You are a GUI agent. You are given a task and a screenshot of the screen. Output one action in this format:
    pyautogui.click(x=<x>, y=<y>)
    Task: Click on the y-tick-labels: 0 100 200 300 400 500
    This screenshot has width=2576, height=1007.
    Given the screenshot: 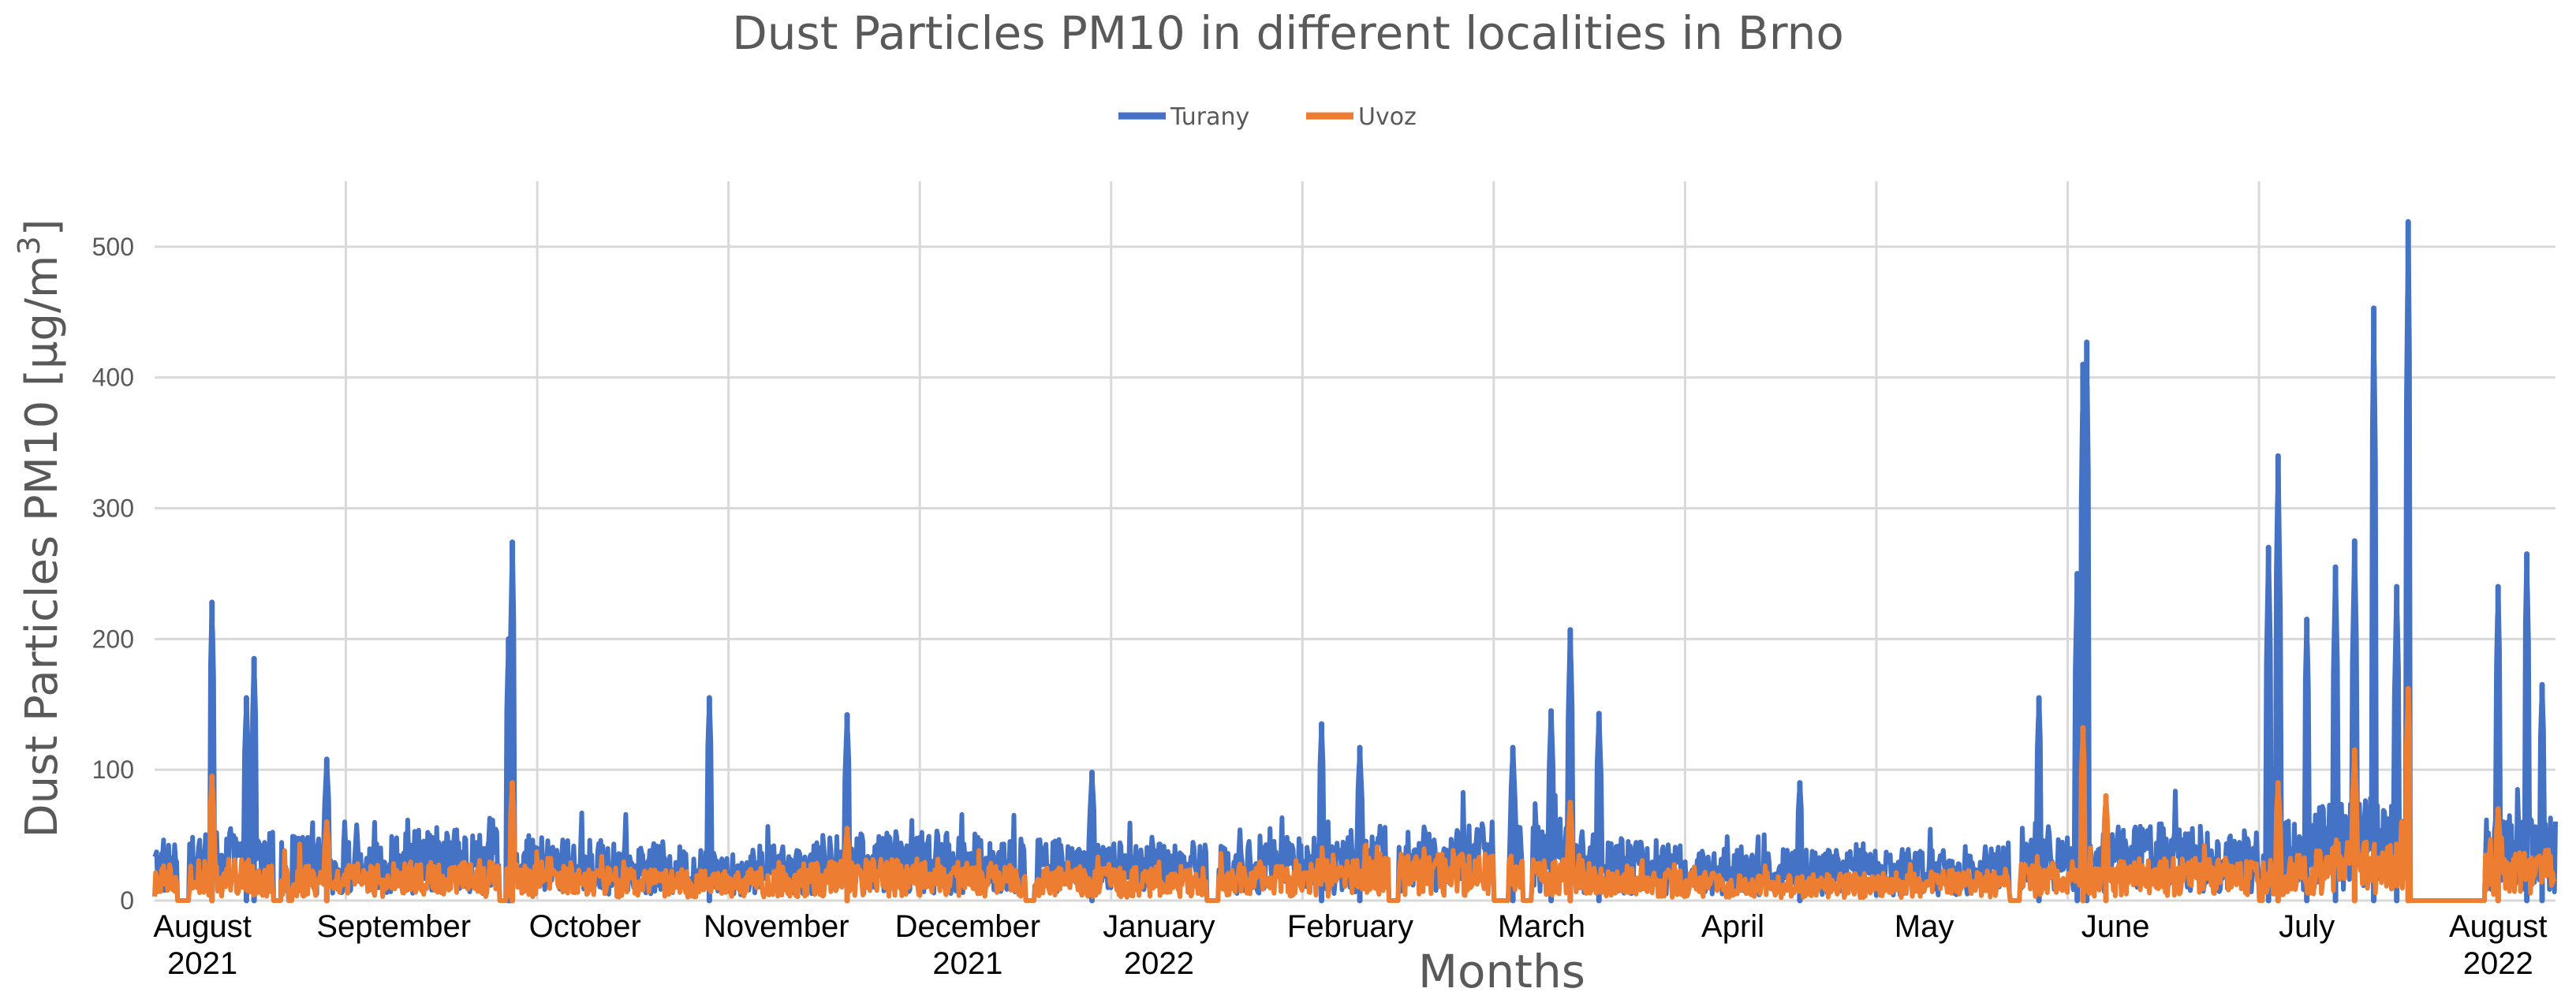 What is the action you would take?
    pyautogui.click(x=113, y=574)
    